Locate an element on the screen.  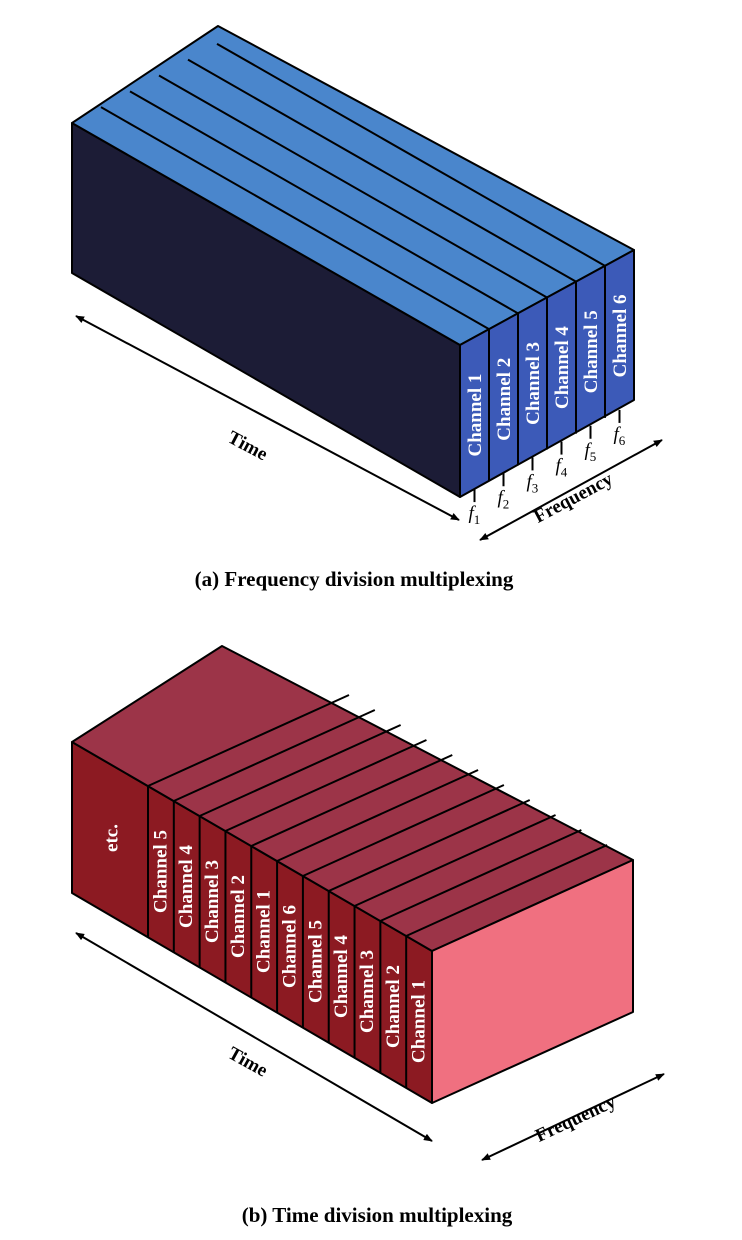
fdm-frequency-label: f4 is located at coordinates (562, 468).